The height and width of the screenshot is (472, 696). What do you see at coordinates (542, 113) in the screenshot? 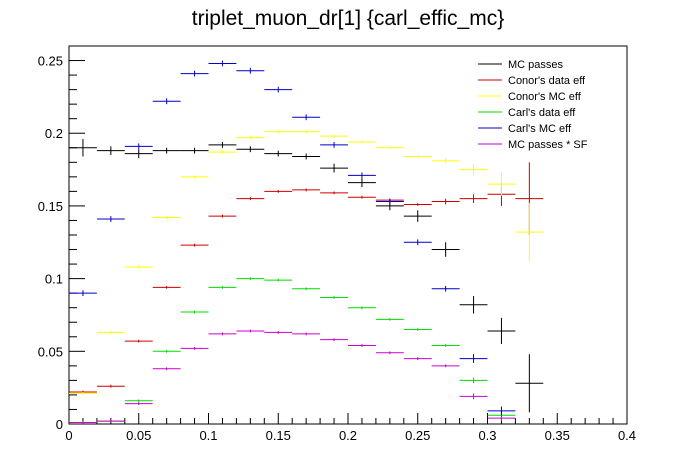
I see `legend-label: Carl's data eff` at bounding box center [542, 113].